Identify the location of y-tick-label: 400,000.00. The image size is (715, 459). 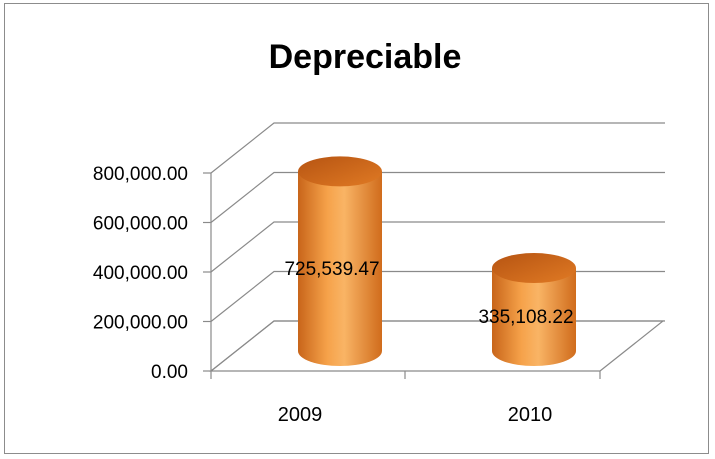
(140, 273).